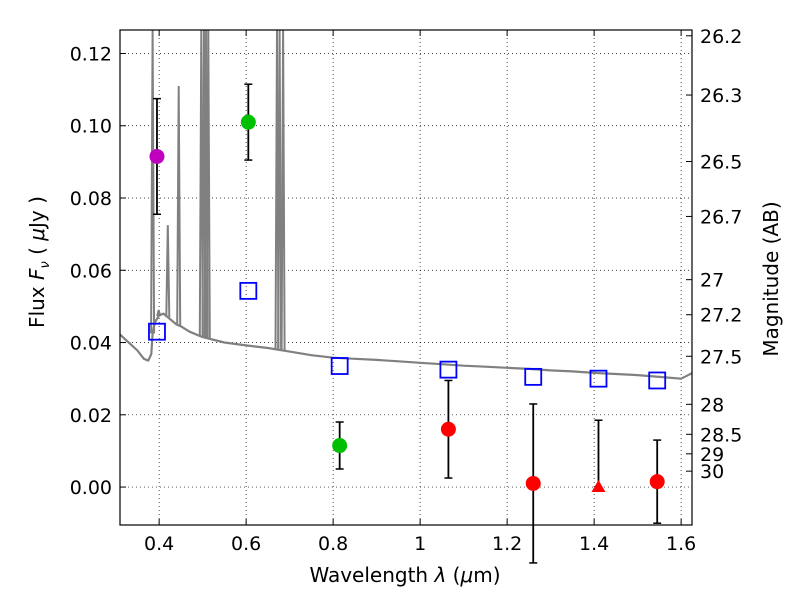  What do you see at coordinates (448, 429) in the screenshot?
I see `red-band-1-marker` at bounding box center [448, 429].